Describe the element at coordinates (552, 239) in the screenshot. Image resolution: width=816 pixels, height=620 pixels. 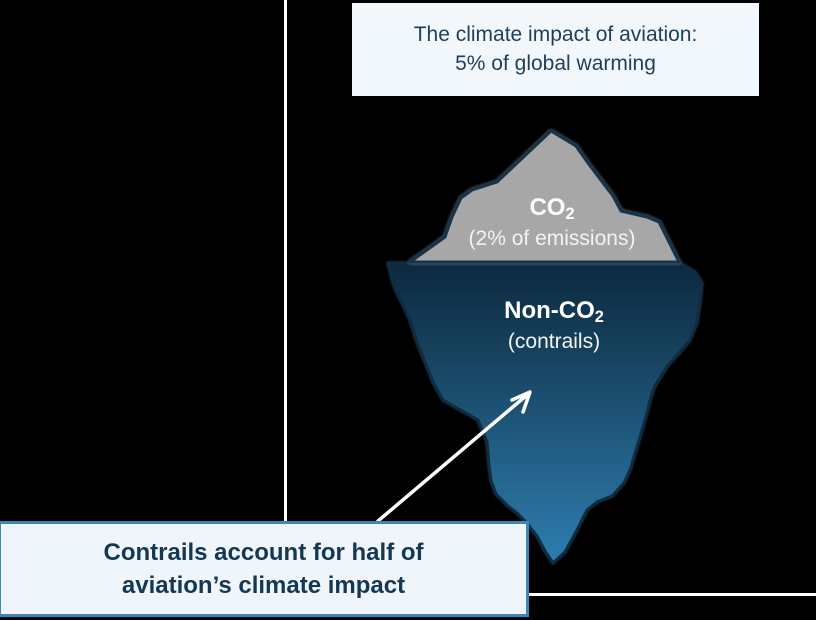
I see `co2-label-detail: (2% of emissions)` at that location.